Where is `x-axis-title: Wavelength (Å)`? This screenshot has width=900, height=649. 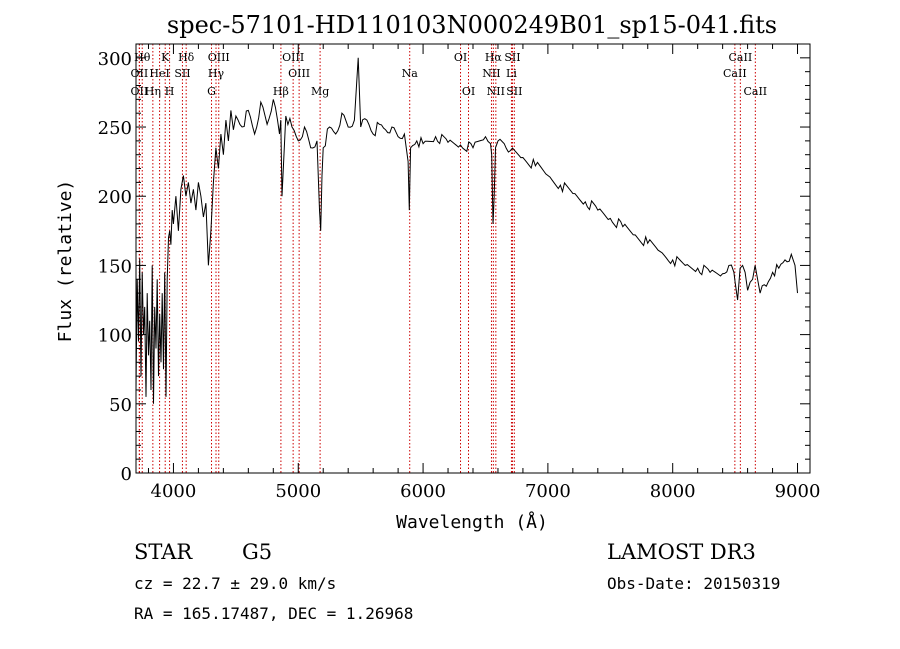
x-axis-title: Wavelength (Å) is located at coordinates (472, 522).